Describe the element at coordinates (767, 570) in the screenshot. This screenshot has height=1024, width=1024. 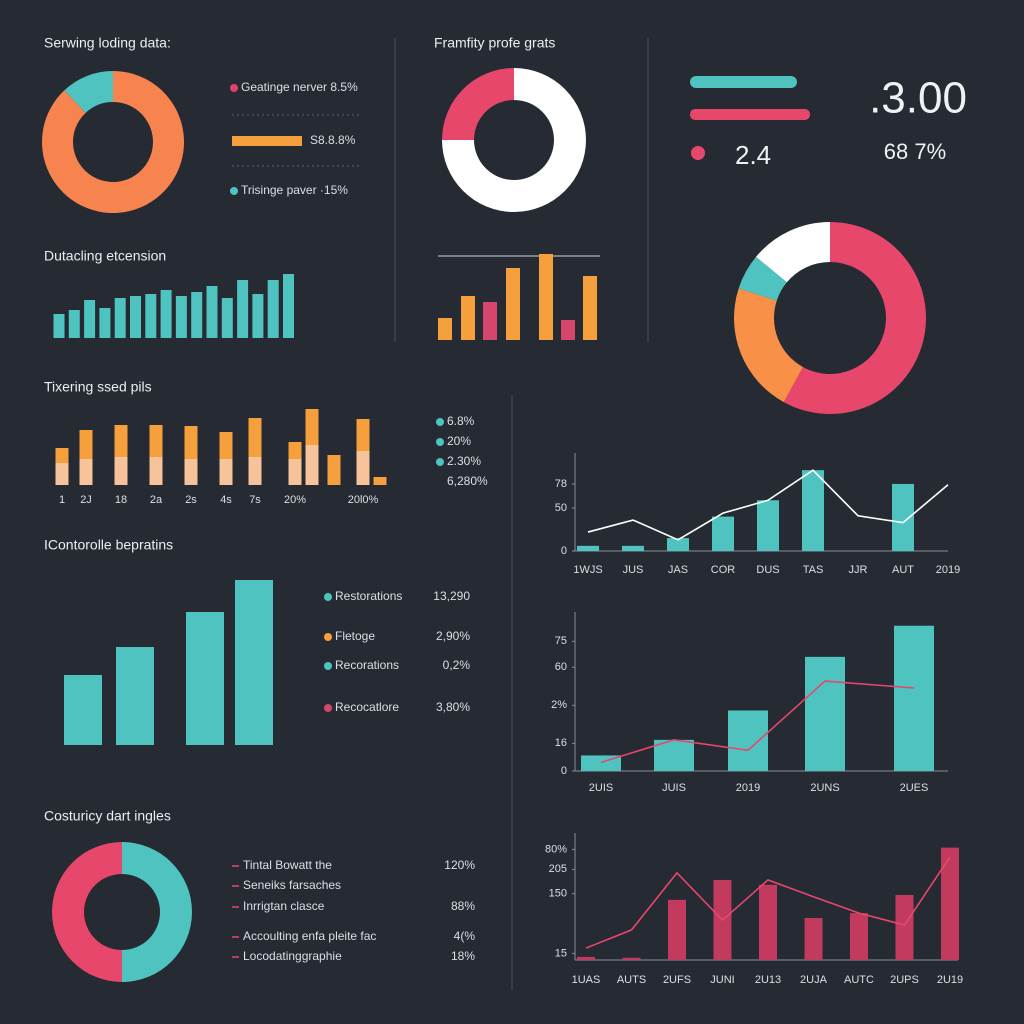
I see `x-tick-label: DUS` at that location.